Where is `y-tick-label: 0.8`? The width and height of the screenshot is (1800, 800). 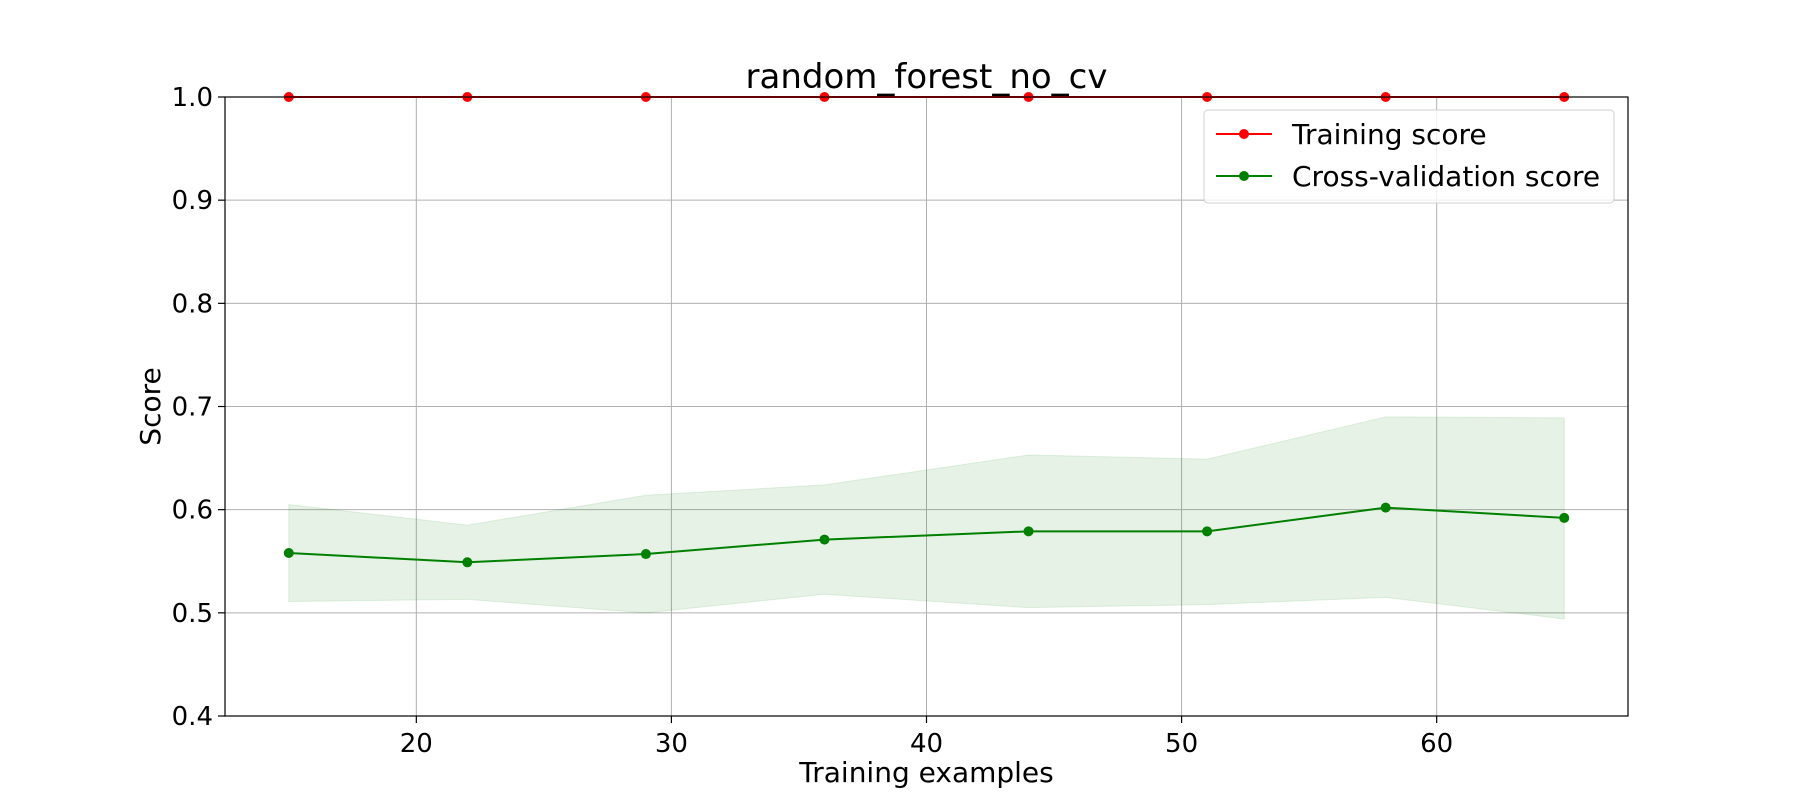 y-tick-label: 0.8 is located at coordinates (192, 304).